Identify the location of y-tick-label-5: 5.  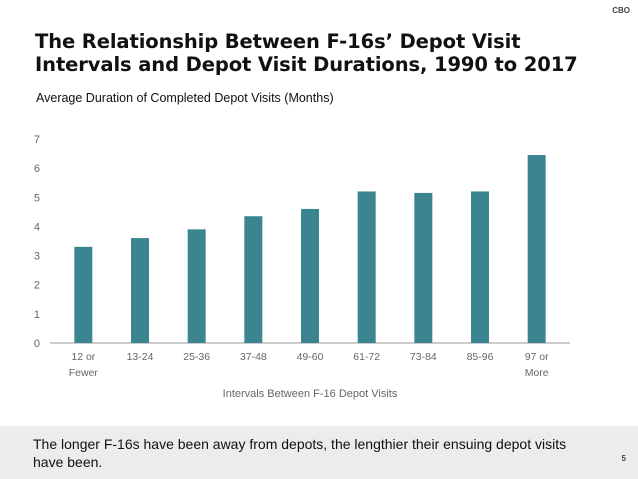
(37, 198).